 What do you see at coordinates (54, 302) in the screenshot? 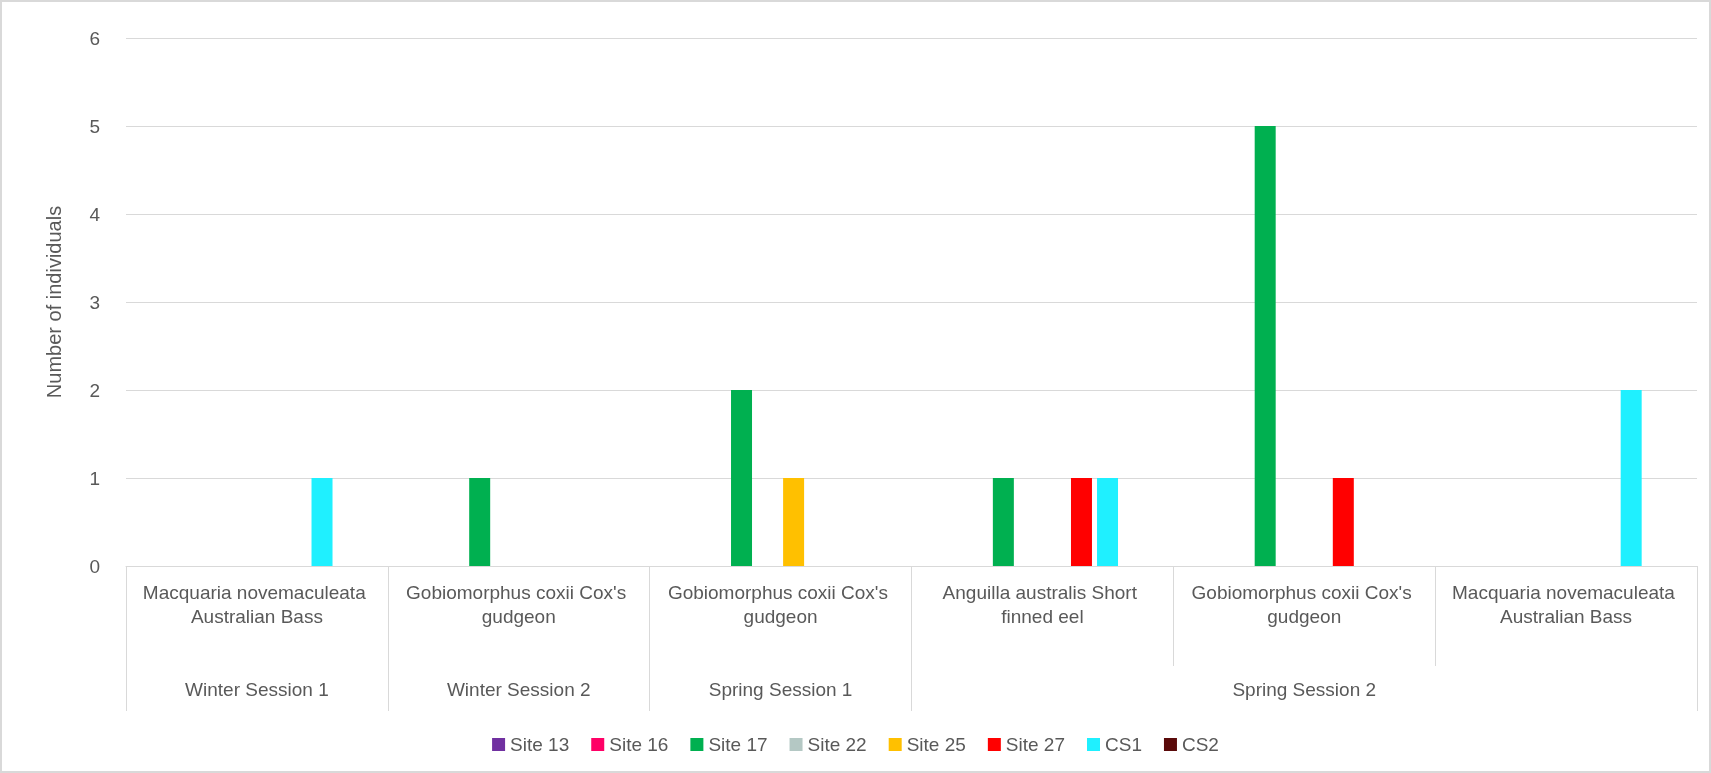
I see `y-axis-title: Number of individuals` at bounding box center [54, 302].